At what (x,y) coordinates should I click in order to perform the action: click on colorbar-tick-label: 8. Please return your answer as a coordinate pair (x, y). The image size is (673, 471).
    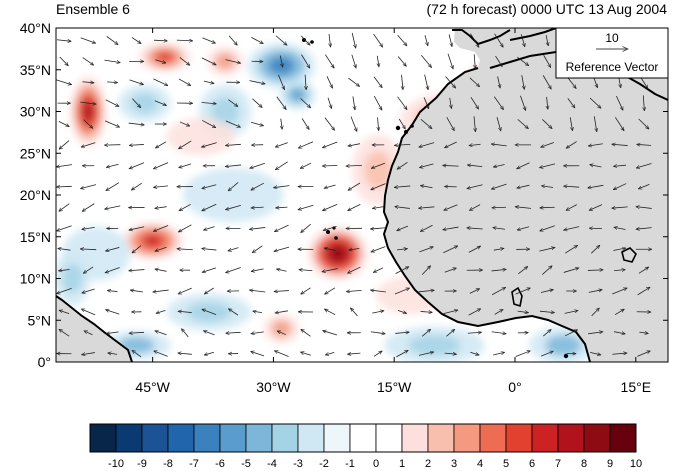
    Looking at the image, I should click on (584, 464).